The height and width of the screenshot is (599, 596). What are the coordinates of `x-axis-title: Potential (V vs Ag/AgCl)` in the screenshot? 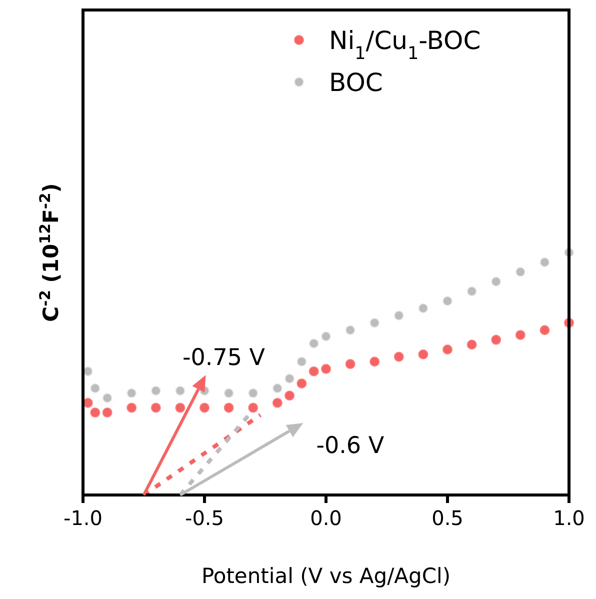 It's located at (326, 576).